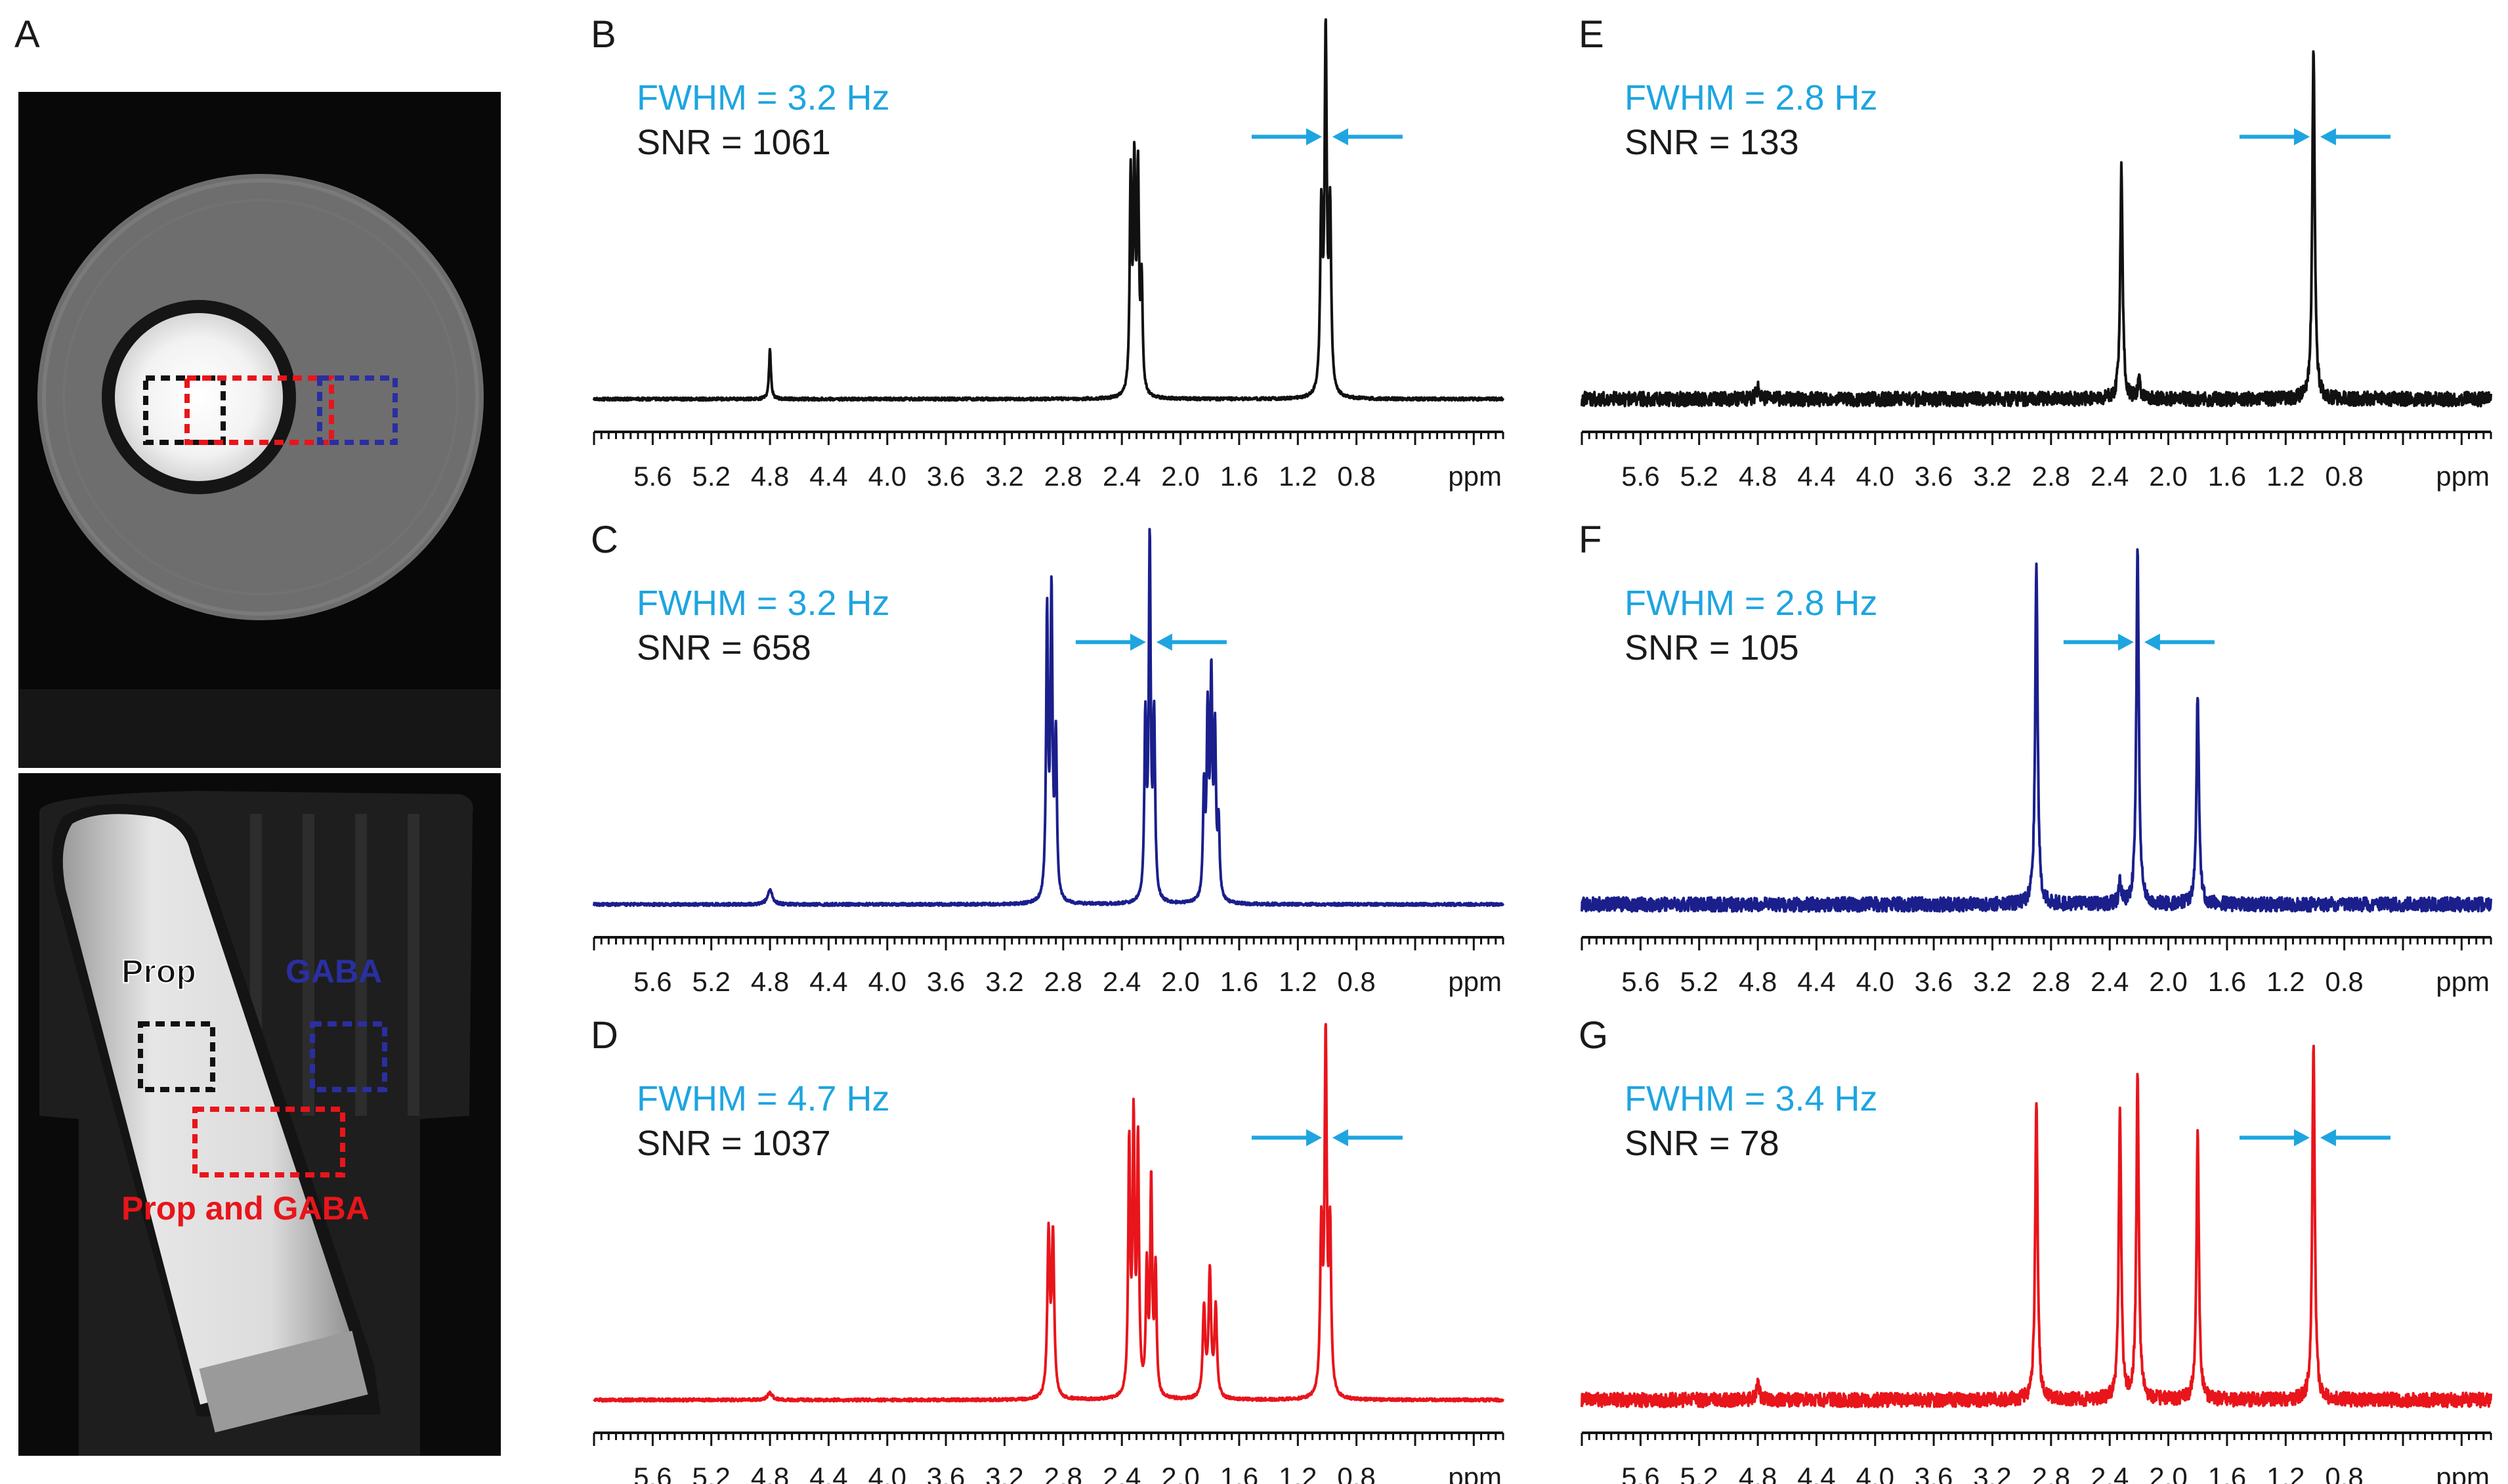 The image size is (2508, 1484). What do you see at coordinates (724, 648) in the screenshot?
I see `snr-label: SNR = 658` at bounding box center [724, 648].